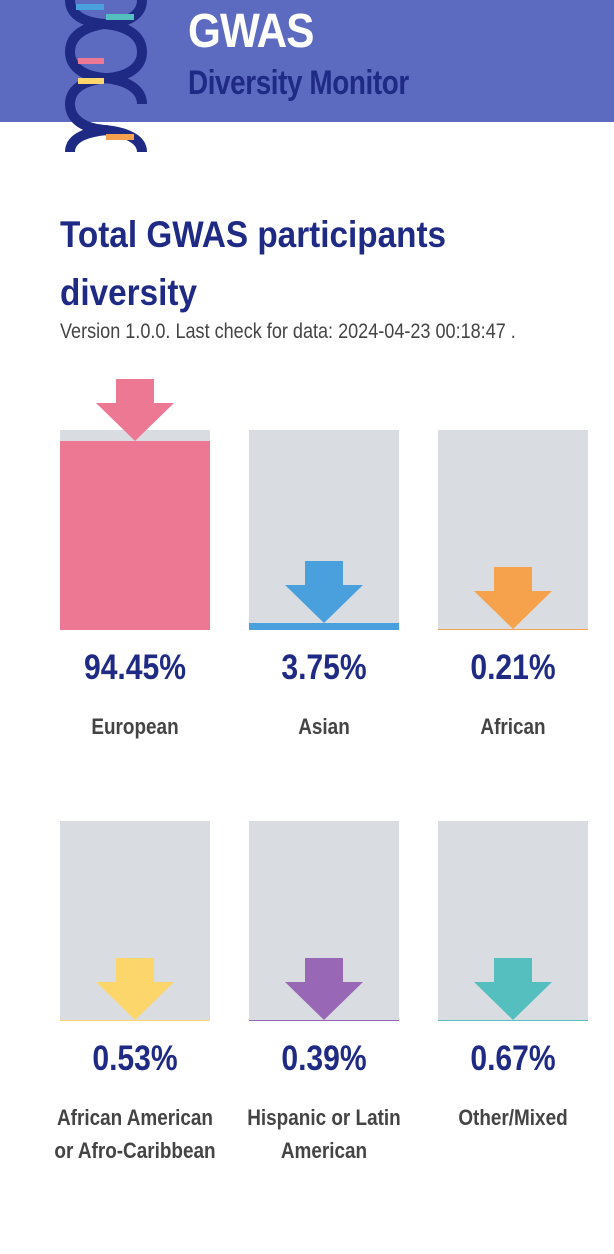 The height and width of the screenshot is (1254, 614). I want to click on category-card-european: 94.45% European, so click(135, 574).